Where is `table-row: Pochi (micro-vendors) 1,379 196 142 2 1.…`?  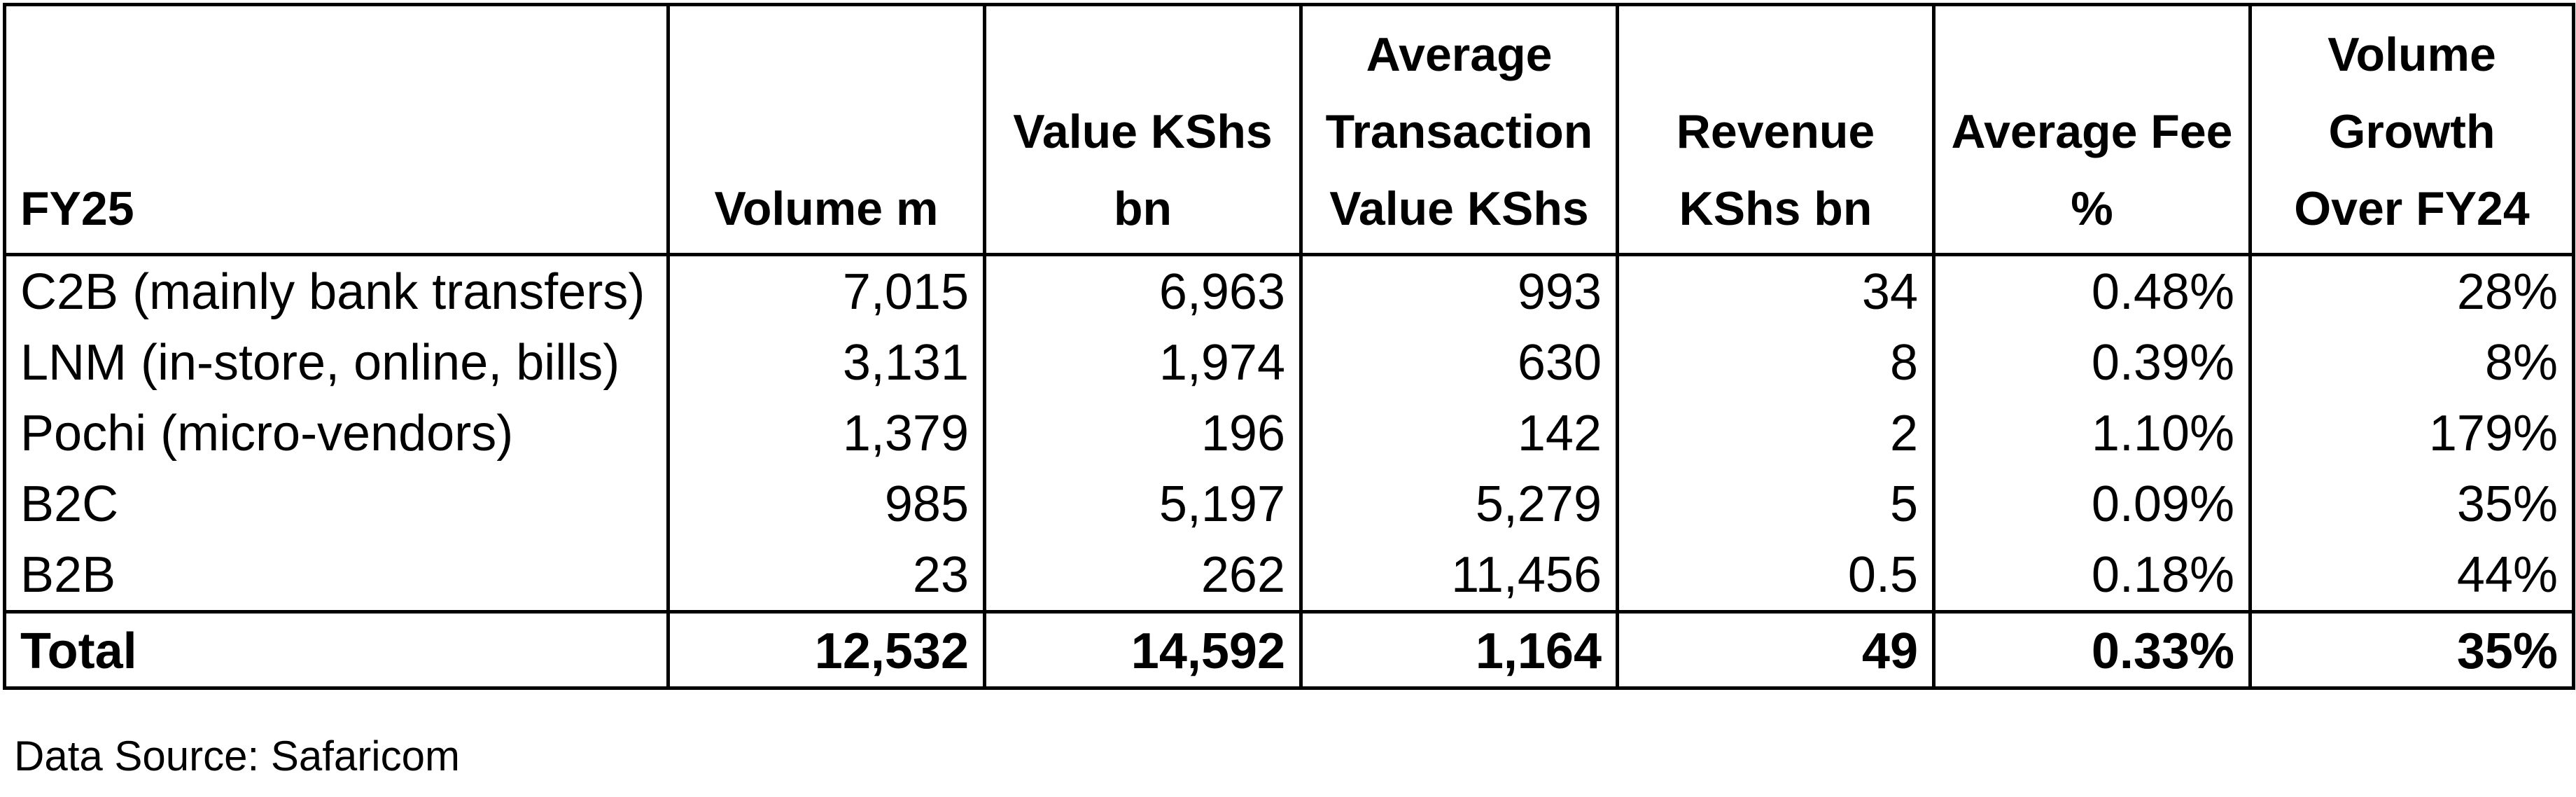
table-row: Pochi (micro-vendors) 1,379 196 142 2 1.… is located at coordinates (1289, 434).